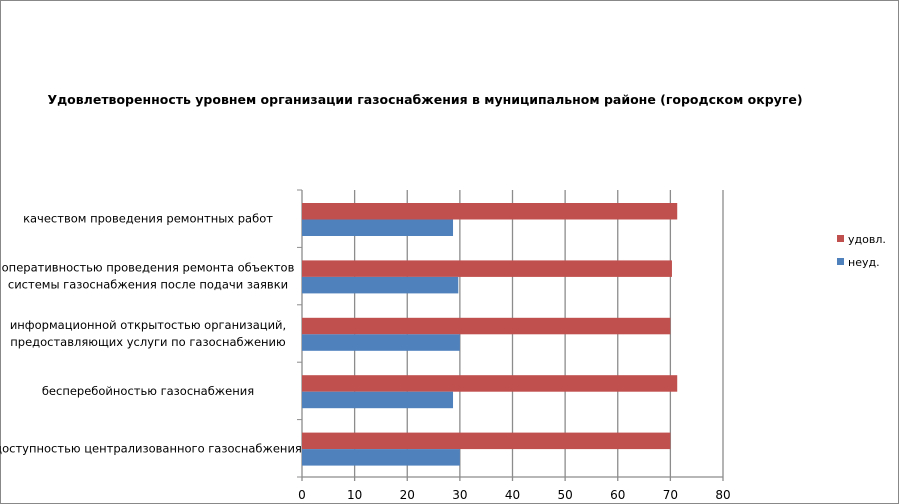 The width and height of the screenshot is (899, 504). I want to click on legend-label: удовл., so click(867, 239).